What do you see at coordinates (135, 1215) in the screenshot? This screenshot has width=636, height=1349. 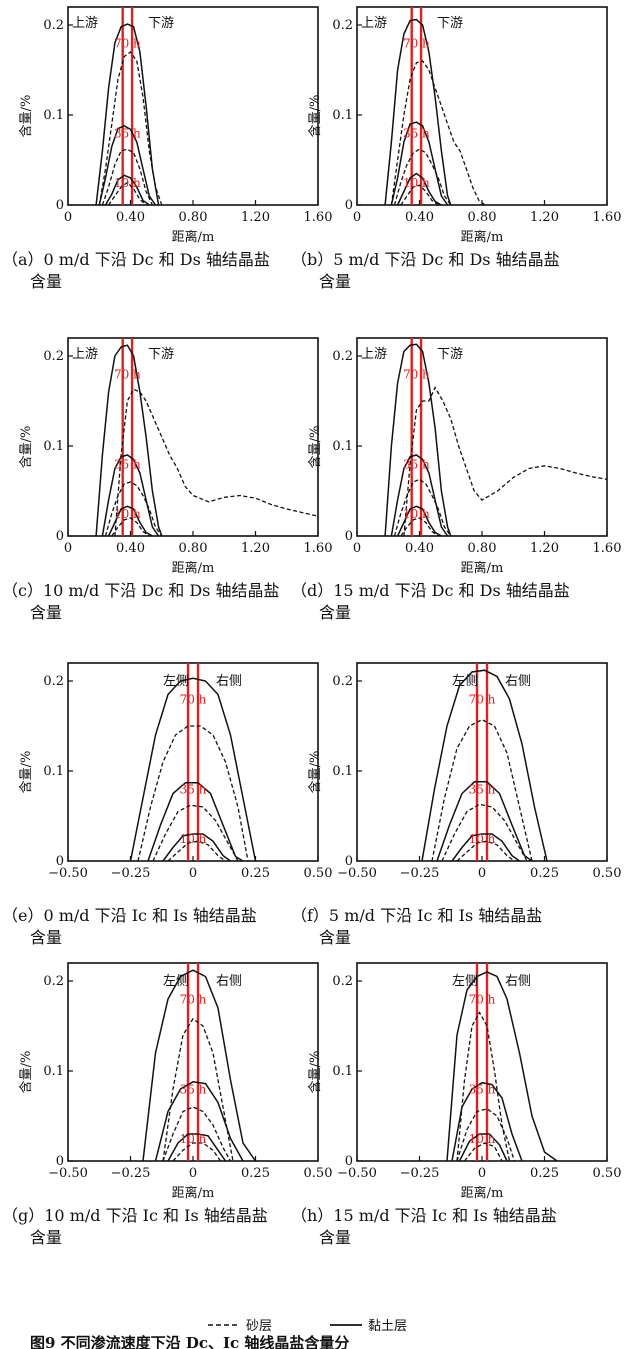 I see `panel-caption: （g）10 m/d 下沿 Ic 和 Is 轴结晶盐` at bounding box center [135, 1215].